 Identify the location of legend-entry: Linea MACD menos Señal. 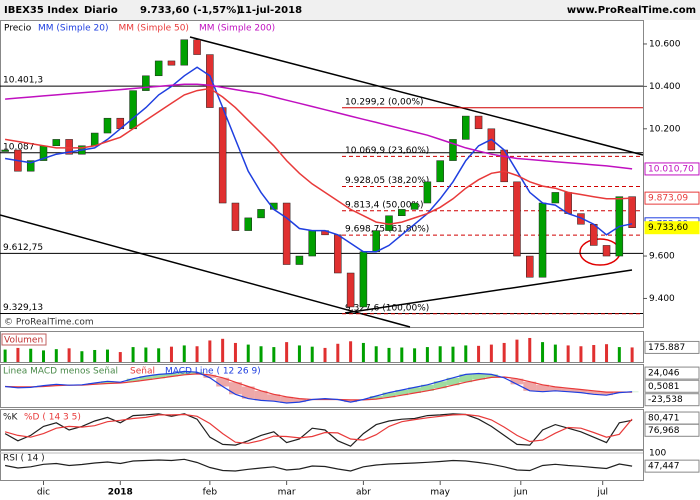
(60, 372).